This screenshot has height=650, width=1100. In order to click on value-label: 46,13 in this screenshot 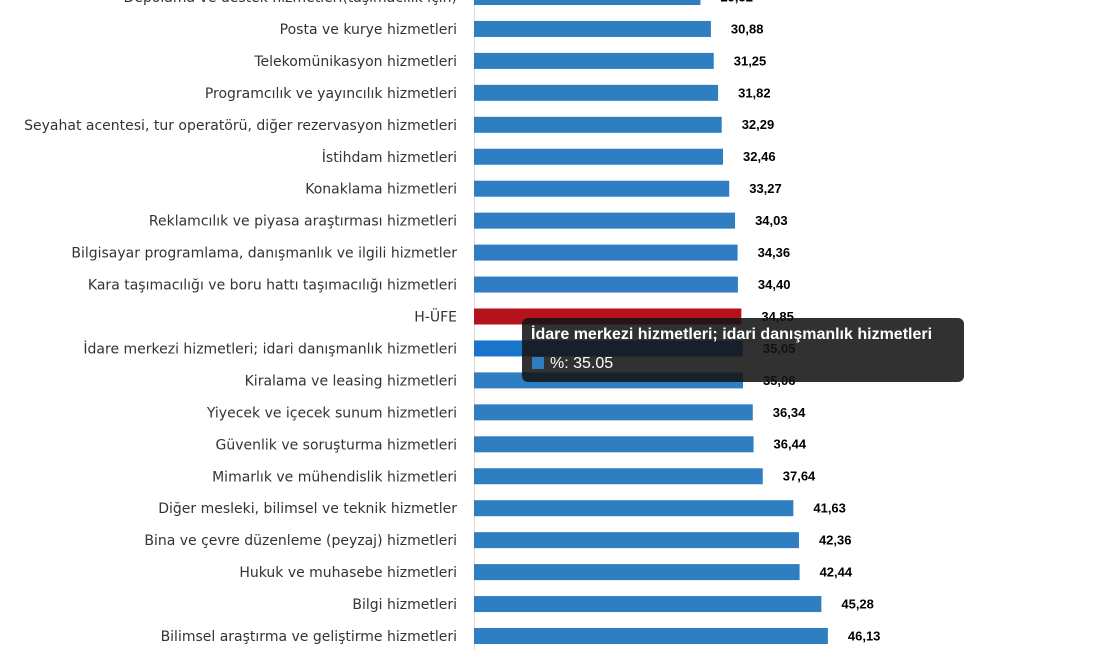, I will do `click(864, 635)`.